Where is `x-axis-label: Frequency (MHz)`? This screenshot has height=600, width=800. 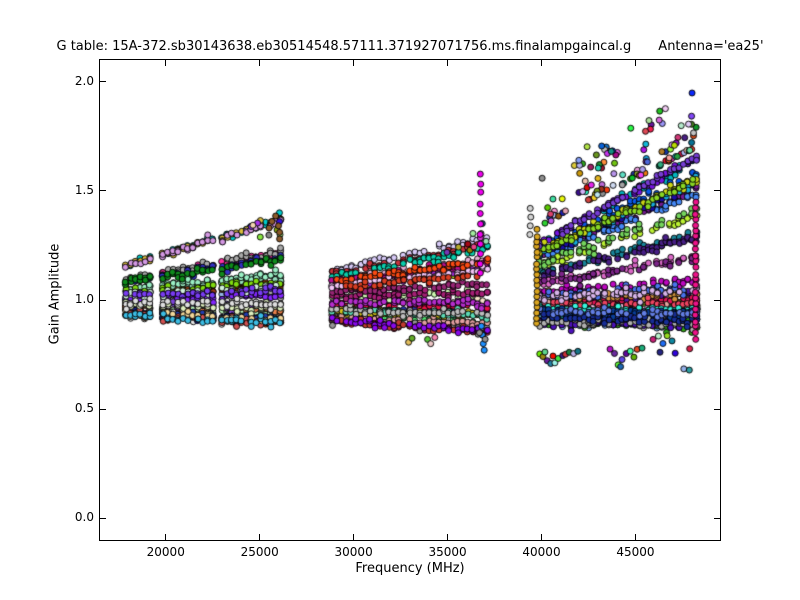
x-axis-label: Frequency (MHz) is located at coordinates (410, 568).